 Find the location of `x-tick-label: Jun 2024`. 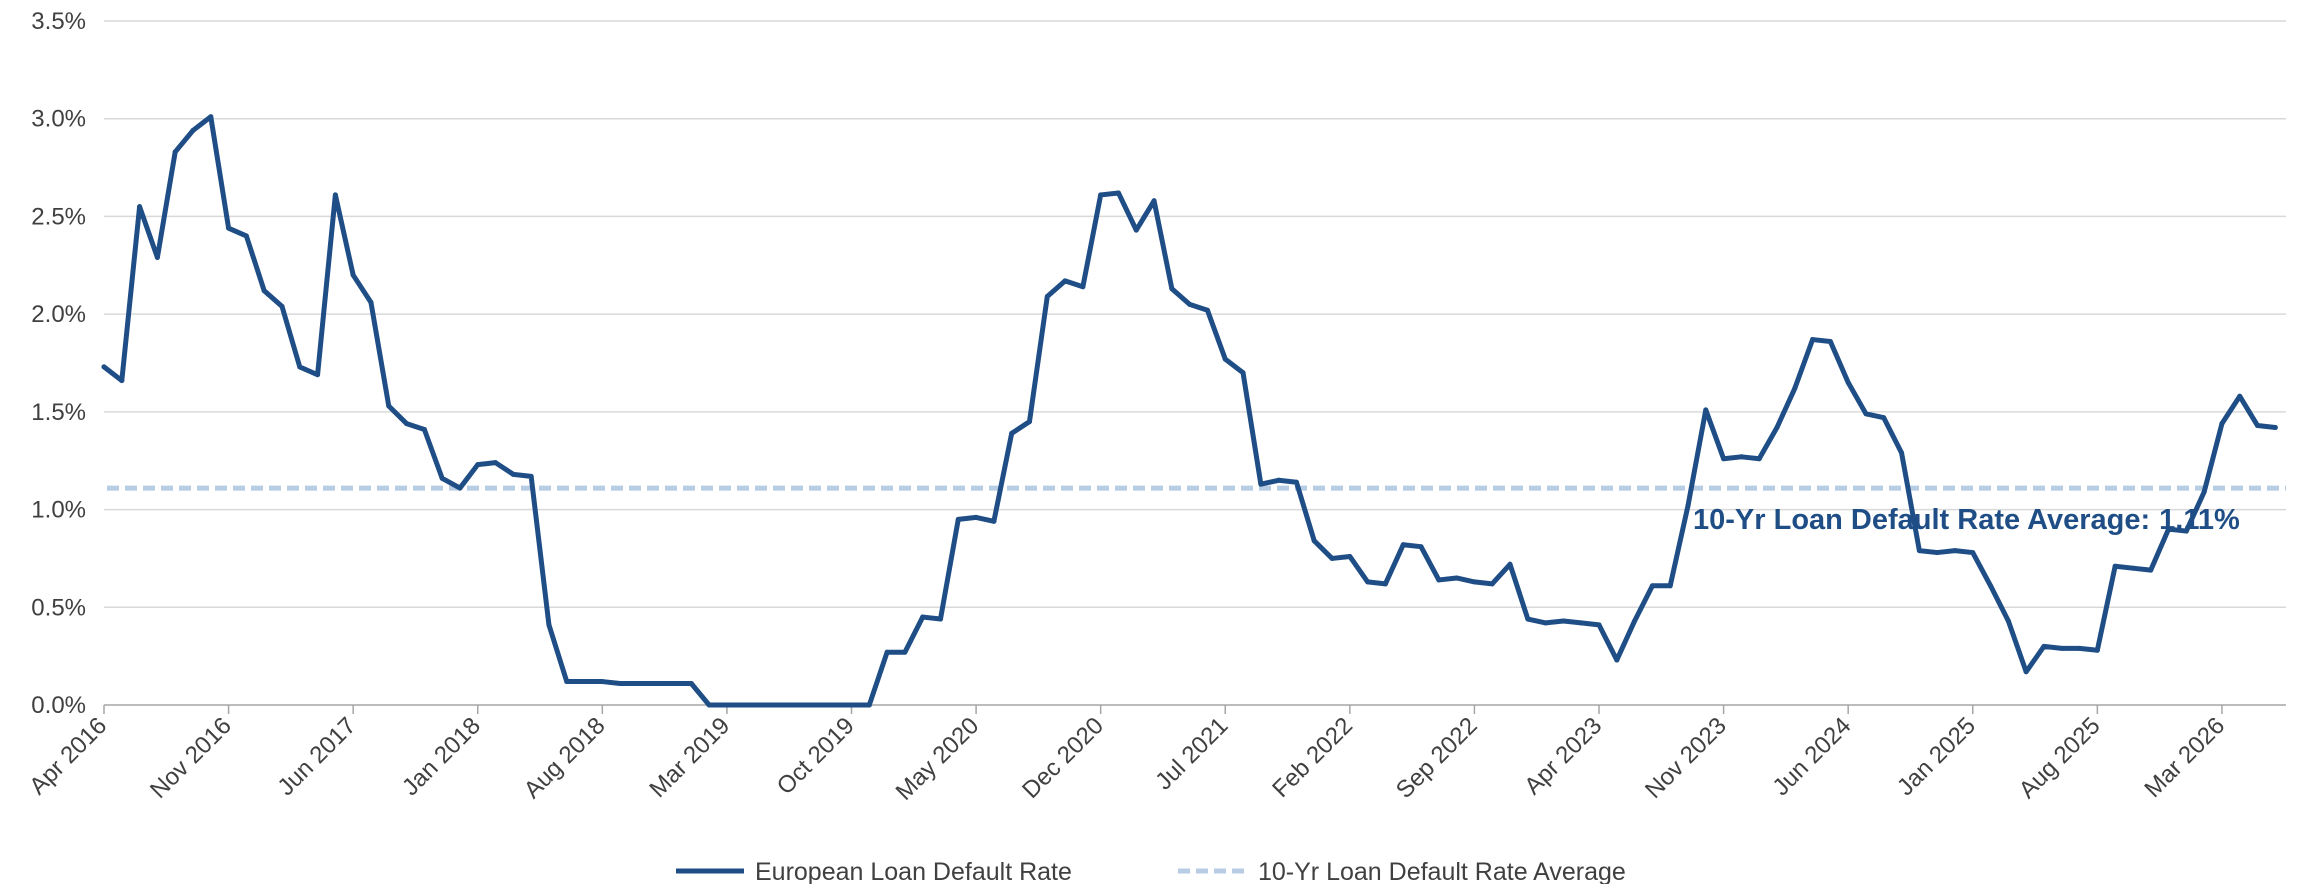

x-tick-label: Jun 2024 is located at coordinates (1811, 756).